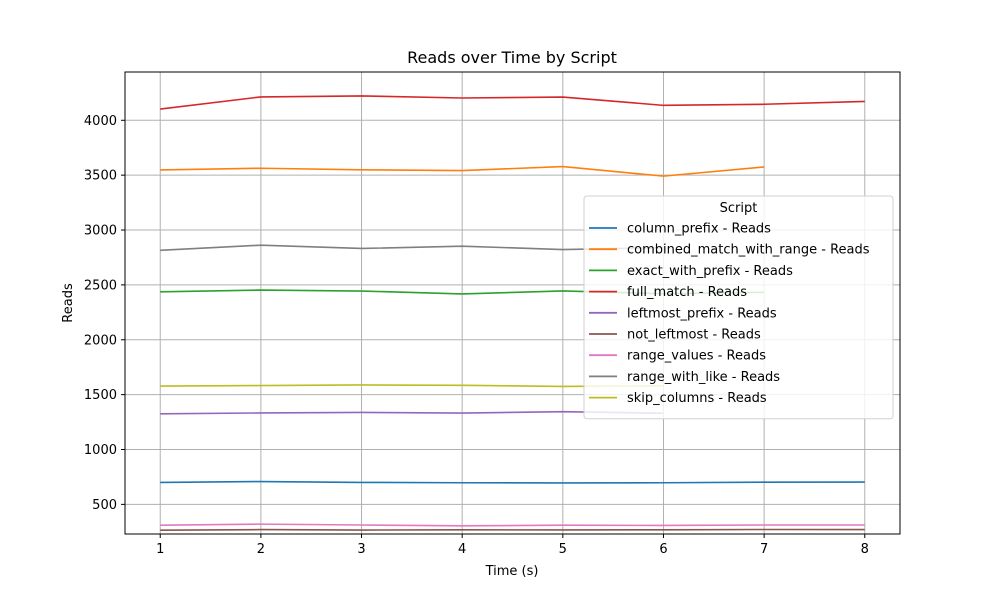 This screenshot has height=600, width=1000. What do you see at coordinates (261, 549) in the screenshot?
I see `x-tick-label: 2` at bounding box center [261, 549].